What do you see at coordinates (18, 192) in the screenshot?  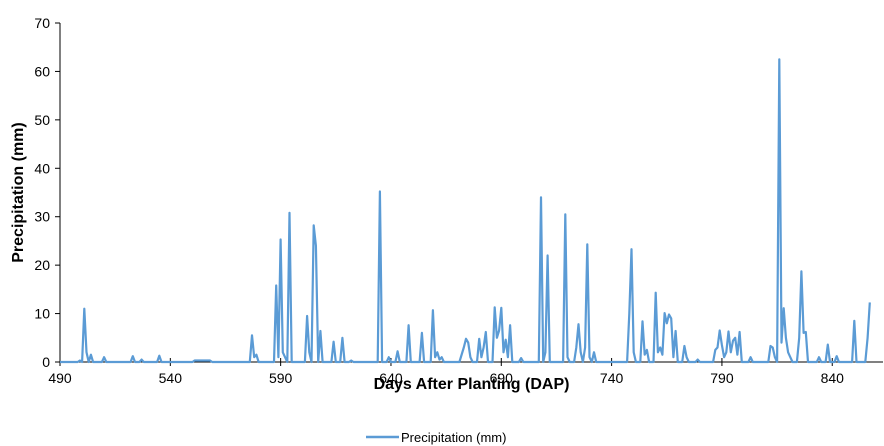 I see `y-axis-title: Precipitation (mm)` at bounding box center [18, 192].